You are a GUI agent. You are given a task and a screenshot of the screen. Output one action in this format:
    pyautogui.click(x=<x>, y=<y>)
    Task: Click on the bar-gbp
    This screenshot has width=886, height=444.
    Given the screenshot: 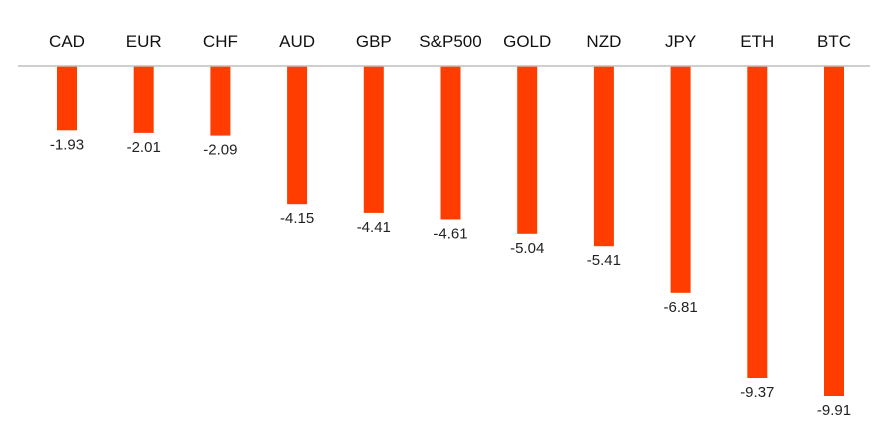 What is the action you would take?
    pyautogui.click(x=373, y=139)
    